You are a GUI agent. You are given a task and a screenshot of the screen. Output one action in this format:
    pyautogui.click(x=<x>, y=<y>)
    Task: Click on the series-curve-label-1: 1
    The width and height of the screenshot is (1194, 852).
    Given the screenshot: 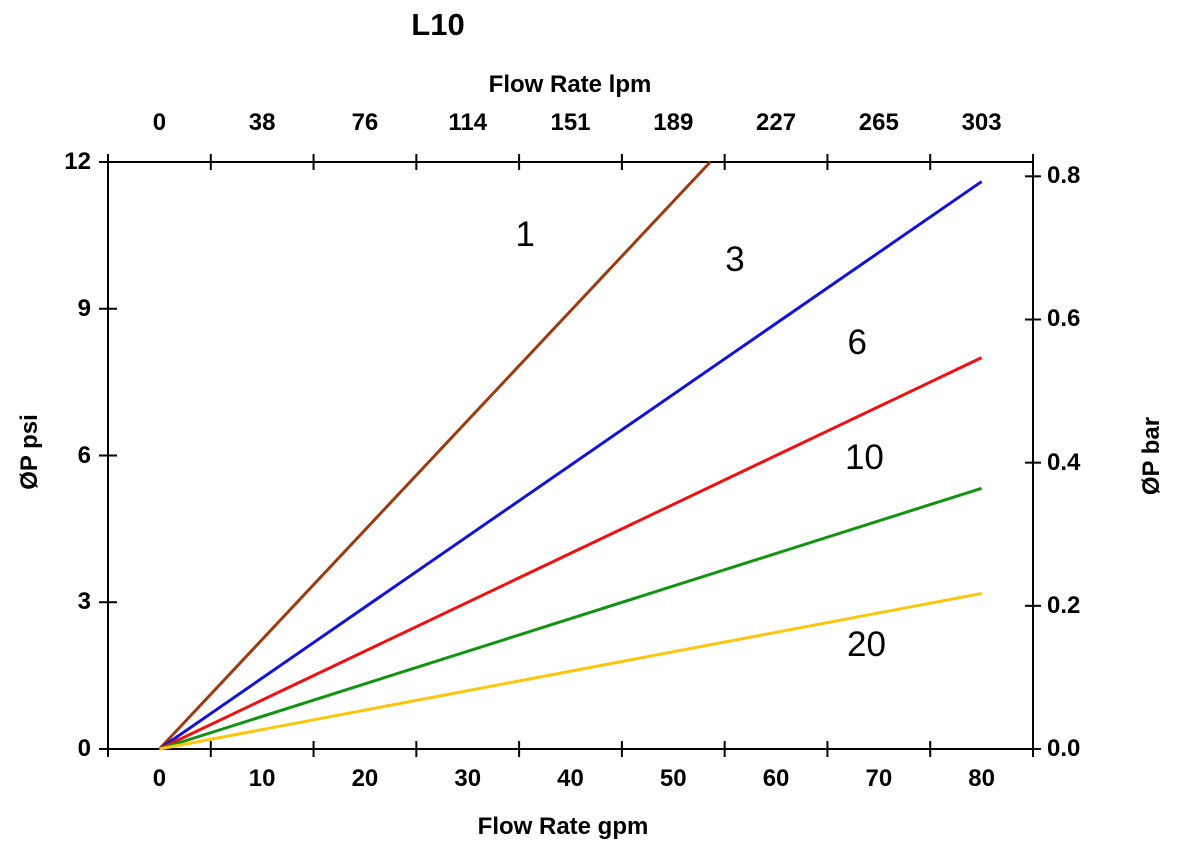 What is the action you would take?
    pyautogui.click(x=525, y=235)
    